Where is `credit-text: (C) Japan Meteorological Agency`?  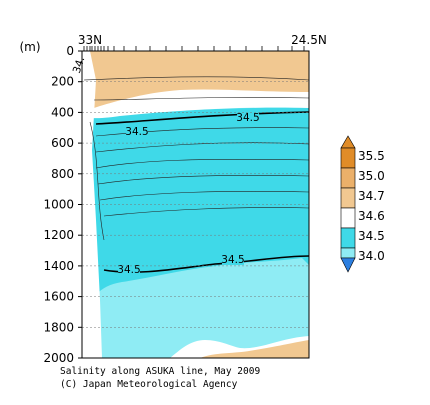
credit-text: (C) Japan Meteorological Agency is located at coordinates (149, 384).